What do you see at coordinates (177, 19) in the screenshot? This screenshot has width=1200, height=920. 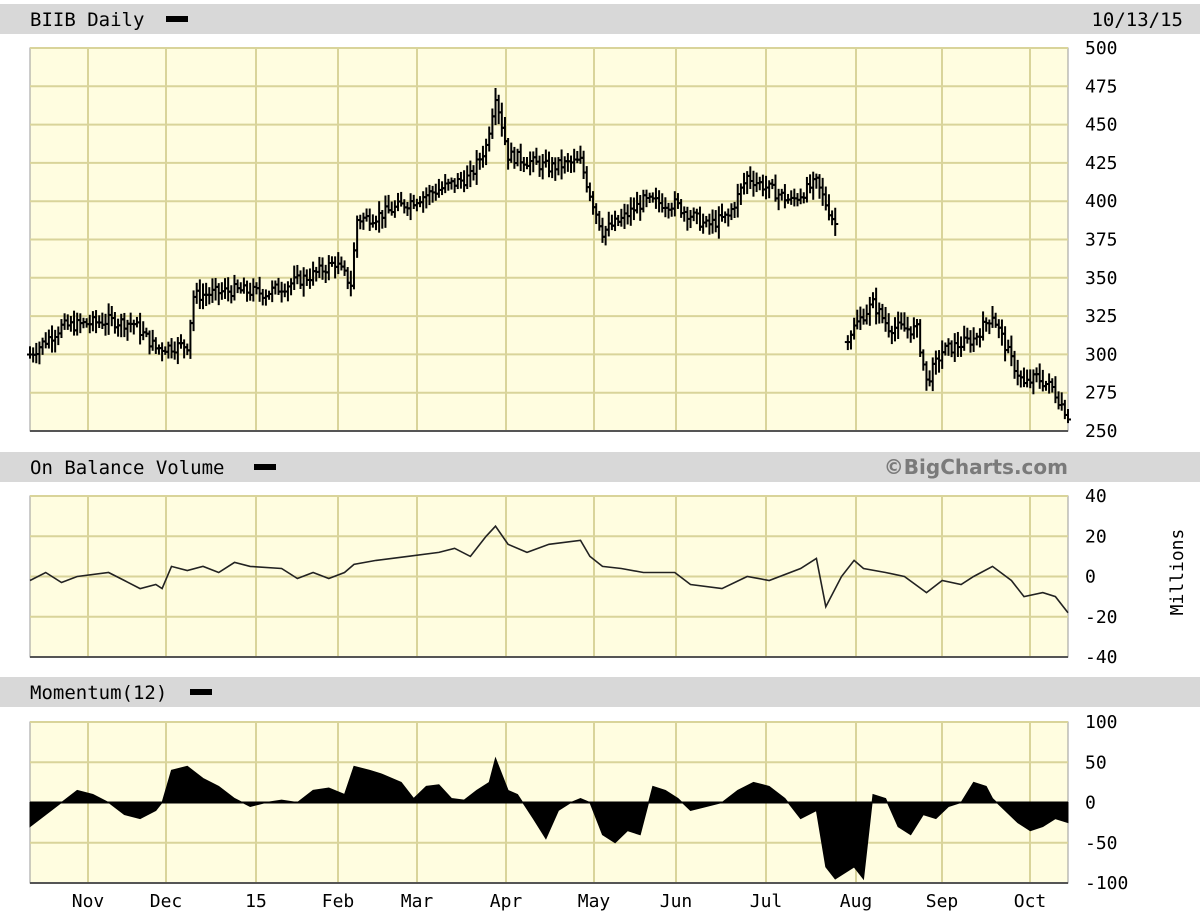 I see `symbol-legend-swatch` at bounding box center [177, 19].